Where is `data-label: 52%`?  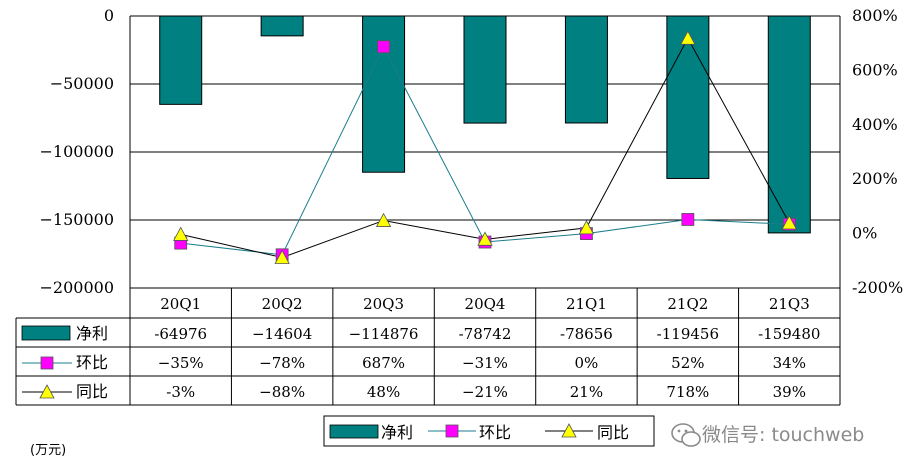 data-label: 52% is located at coordinates (687, 363).